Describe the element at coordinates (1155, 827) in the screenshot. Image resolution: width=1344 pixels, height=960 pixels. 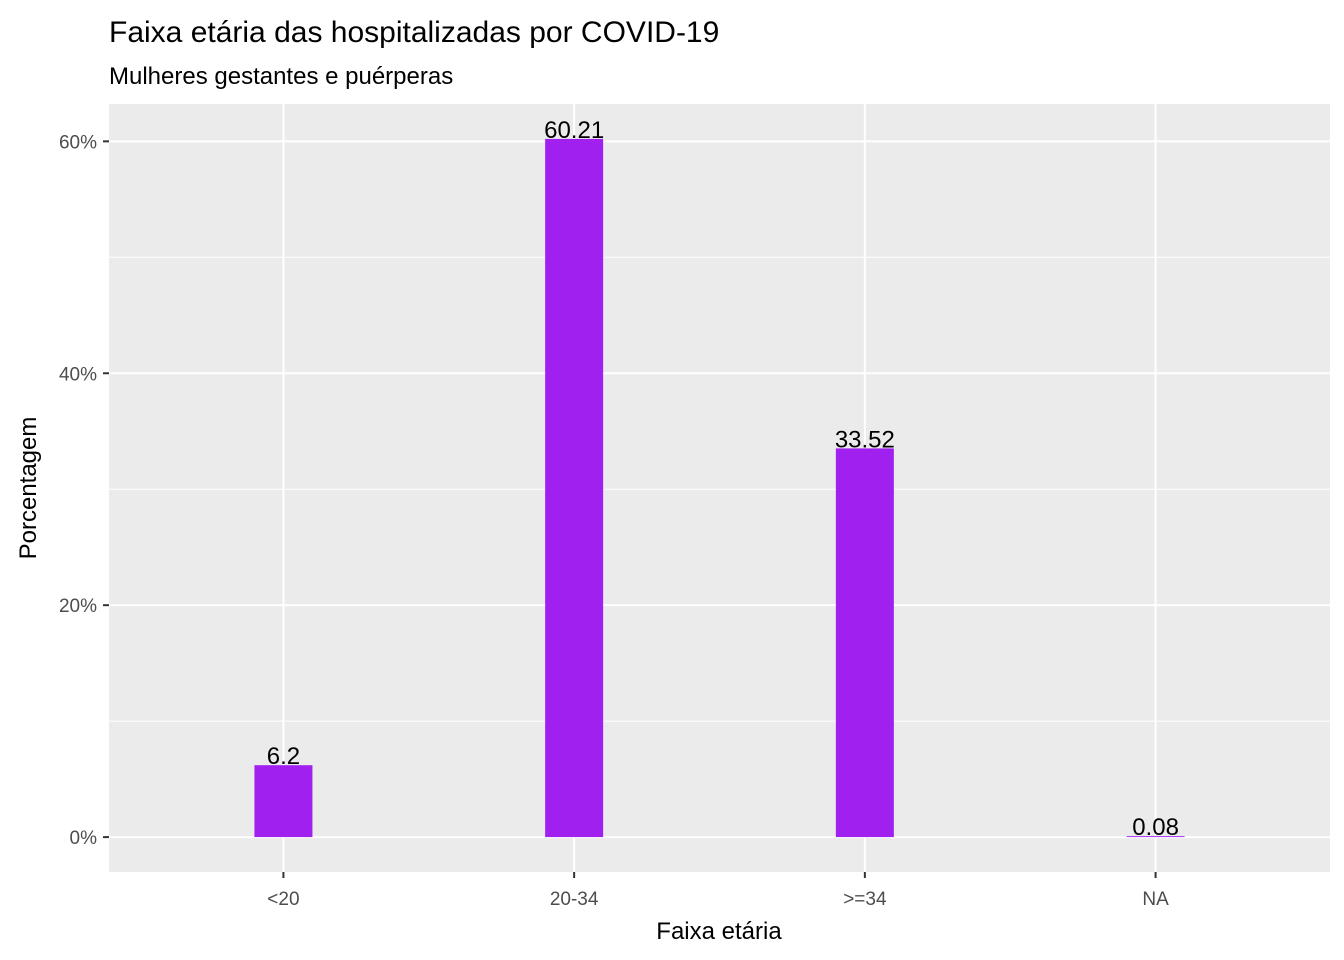
I see `data-label: 0.08` at that location.